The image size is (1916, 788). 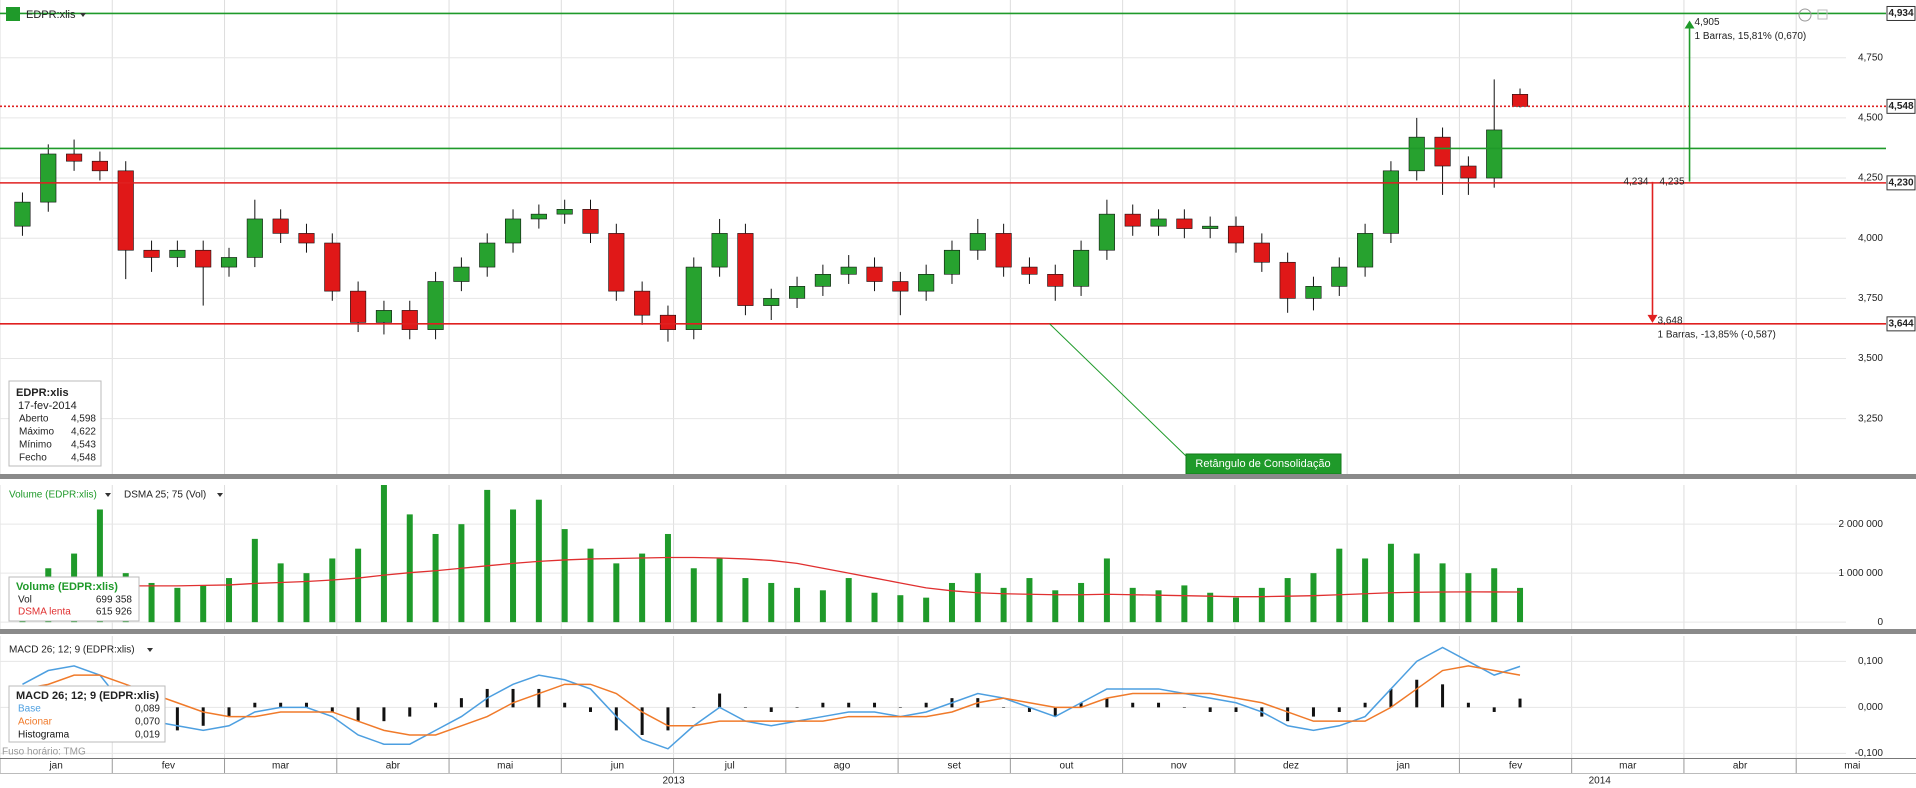 What do you see at coordinates (165, 495) in the screenshot?
I see `indicator-header: DSMA 25; 75 (Vol)` at bounding box center [165, 495].